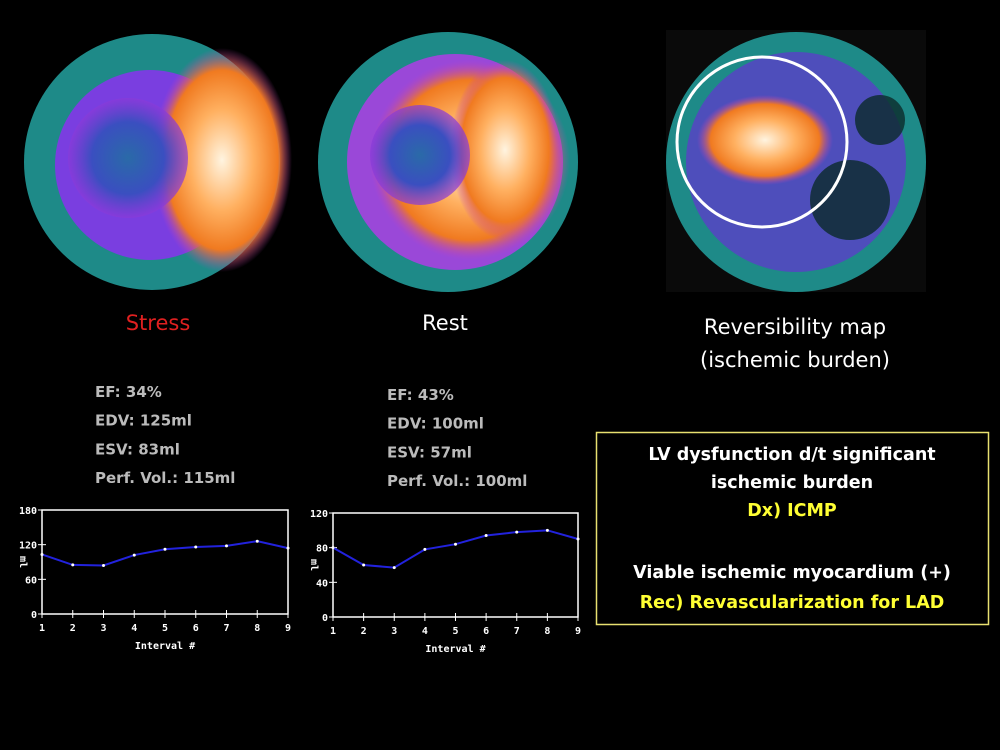 The height and width of the screenshot is (750, 1000). I want to click on stress-polar-map, so click(158, 162).